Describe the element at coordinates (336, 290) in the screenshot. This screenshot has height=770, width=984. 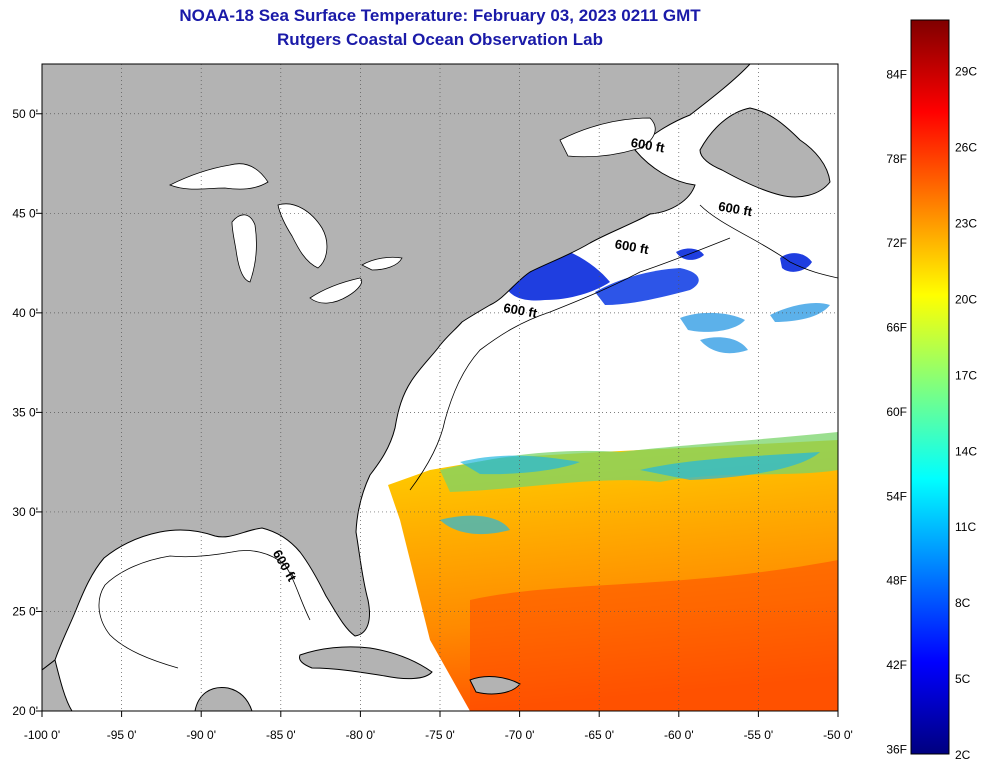
I see `lake-erie` at that location.